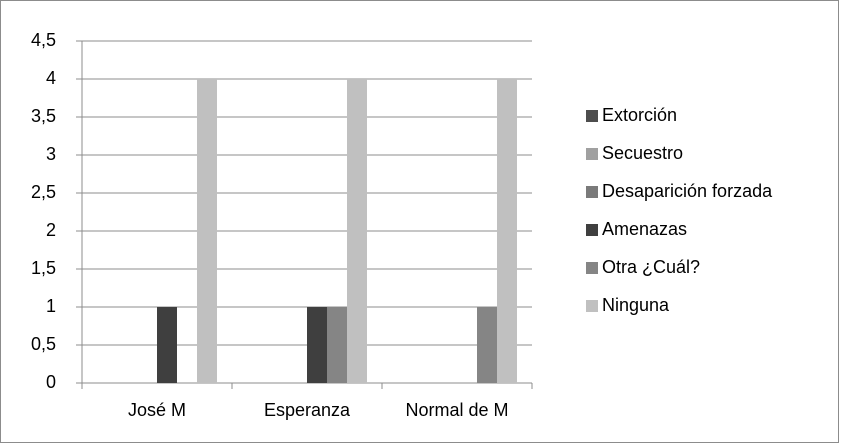  What do you see at coordinates (51, 154) in the screenshot?
I see `y-tick-label: 3` at bounding box center [51, 154].